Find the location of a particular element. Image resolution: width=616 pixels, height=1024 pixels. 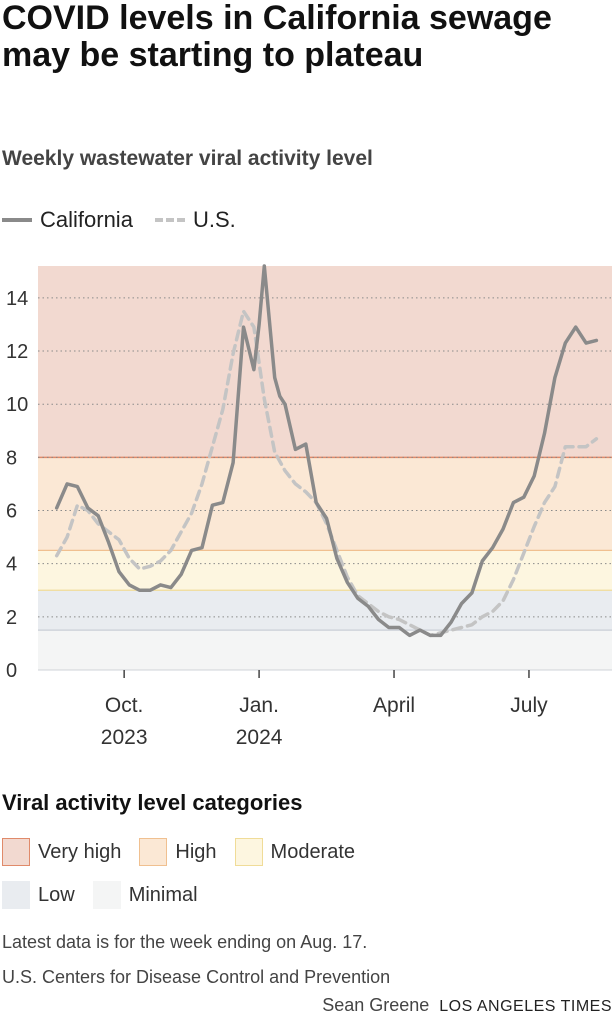

legend-label-california: California is located at coordinates (86, 219).